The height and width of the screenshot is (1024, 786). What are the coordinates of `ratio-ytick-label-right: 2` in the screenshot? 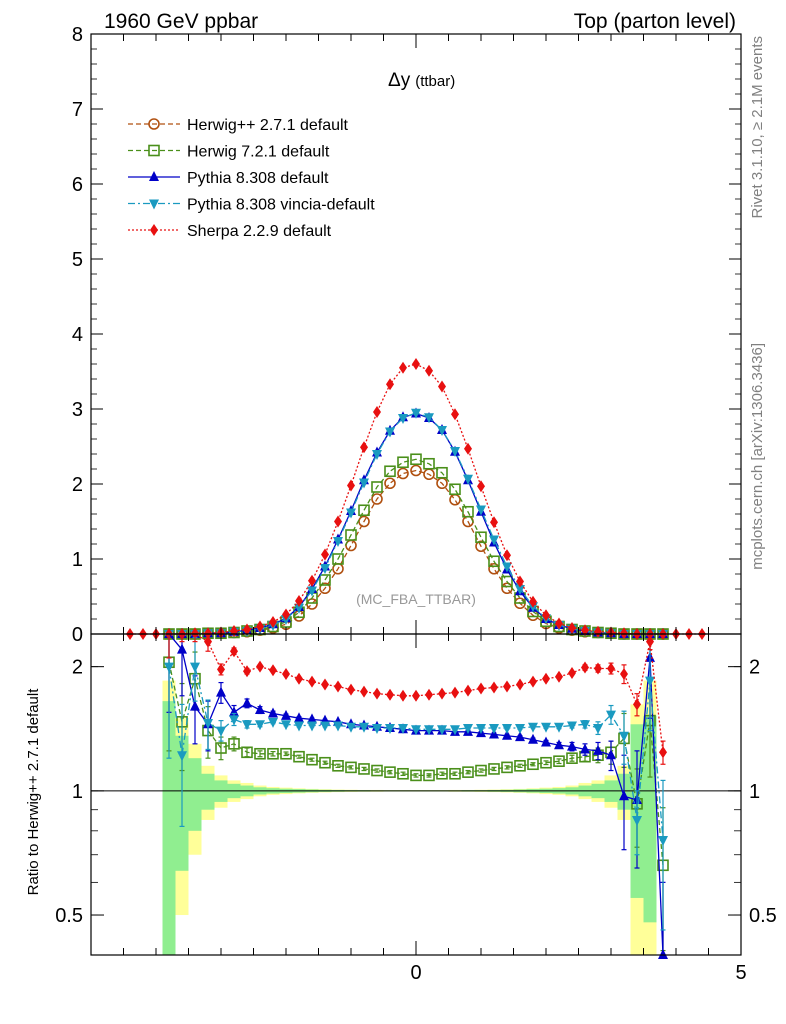 It's located at (754, 668).